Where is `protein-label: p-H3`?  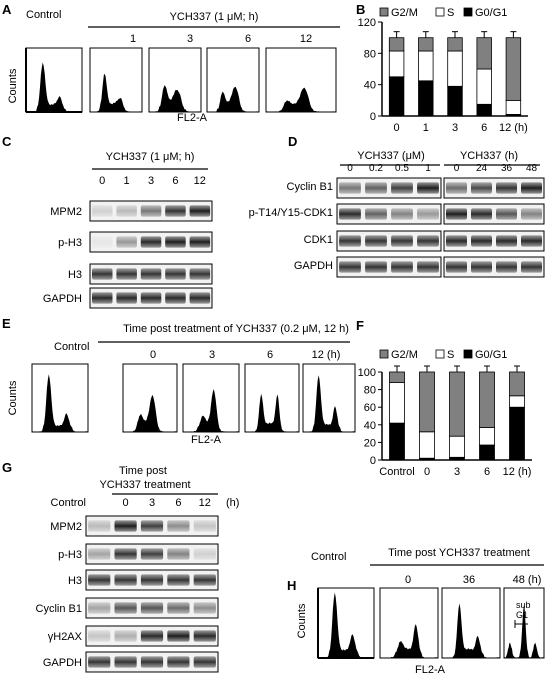
protein-label: p-H3 is located at coordinates (70, 243).